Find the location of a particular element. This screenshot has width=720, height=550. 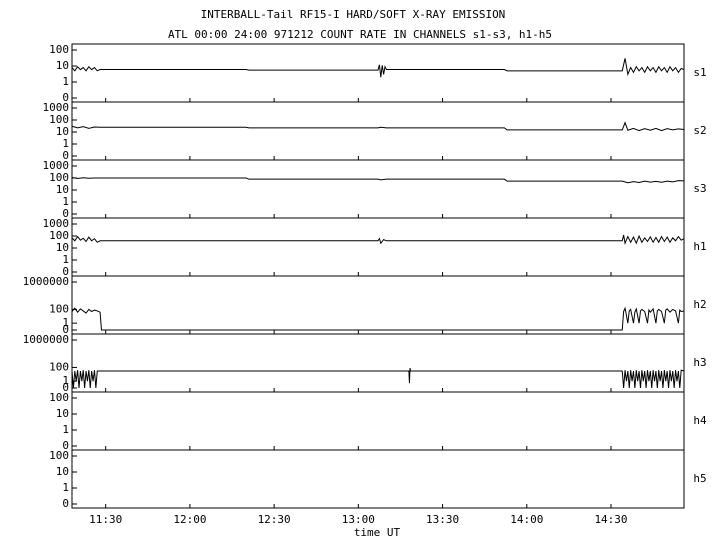

channel-label: s2 is located at coordinates (699, 130).